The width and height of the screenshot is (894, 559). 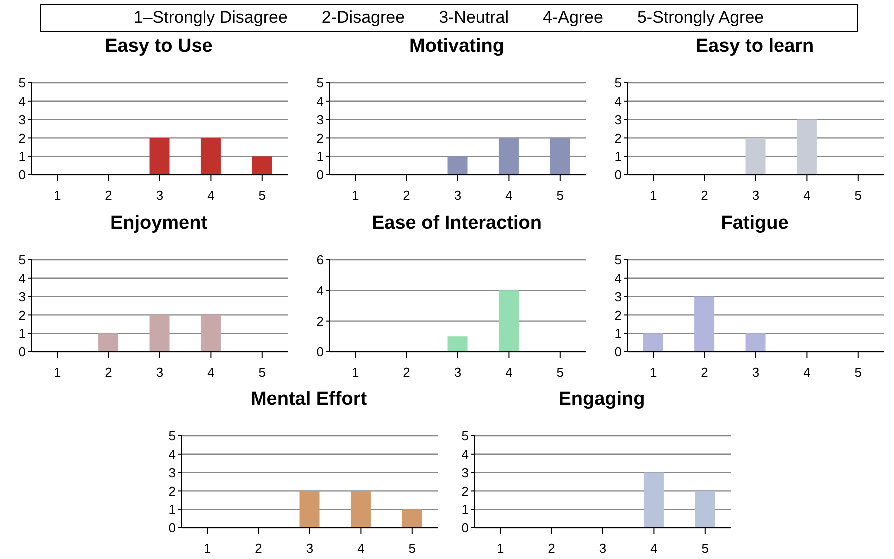 What do you see at coordinates (309, 400) in the screenshot?
I see `chart-title: Mental Effort` at bounding box center [309, 400].